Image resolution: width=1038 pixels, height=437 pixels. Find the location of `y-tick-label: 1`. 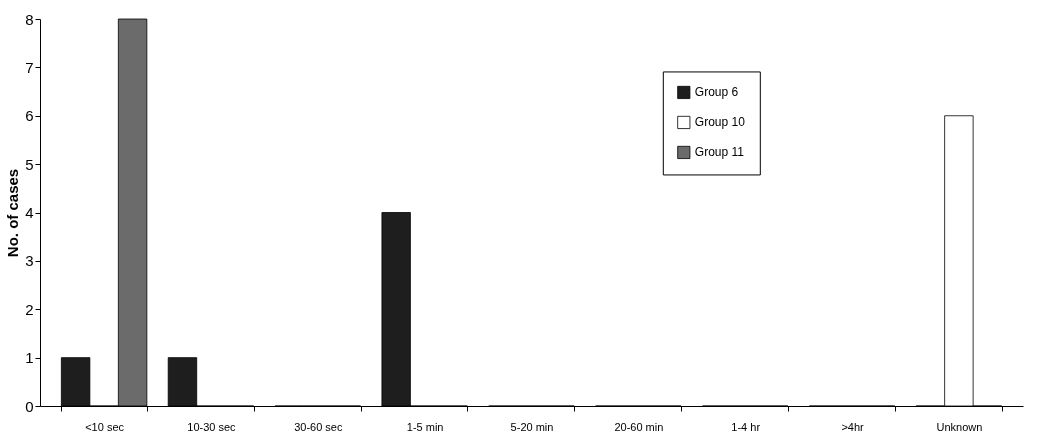

y-tick-label: 1 is located at coordinates (29, 358).